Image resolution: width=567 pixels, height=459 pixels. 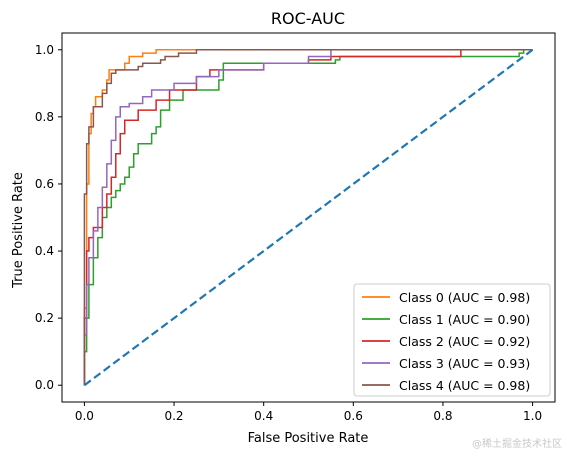 What do you see at coordinates (464, 385) in the screenshot?
I see `legend-label-class-4: Class 4 (AUC = 0.98)` at bounding box center [464, 385].